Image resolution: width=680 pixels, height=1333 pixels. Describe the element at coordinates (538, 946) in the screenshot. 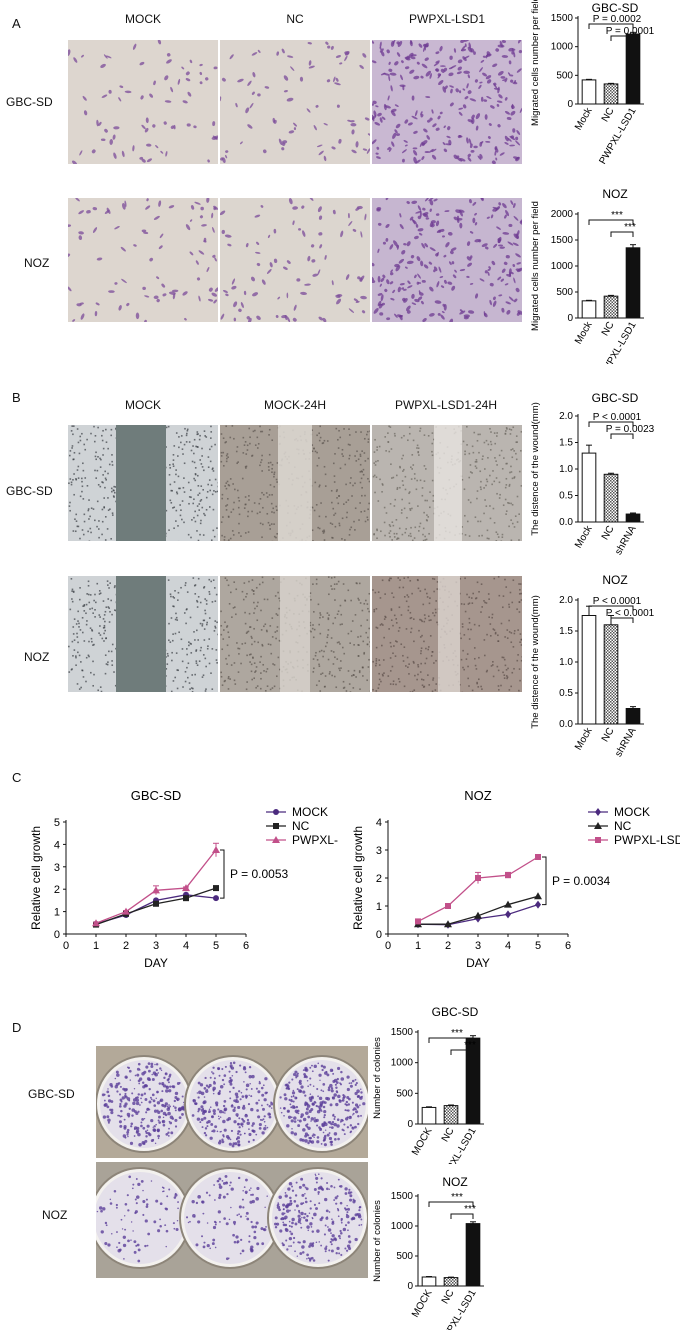

I see `x-tick-label: 5` at that location.